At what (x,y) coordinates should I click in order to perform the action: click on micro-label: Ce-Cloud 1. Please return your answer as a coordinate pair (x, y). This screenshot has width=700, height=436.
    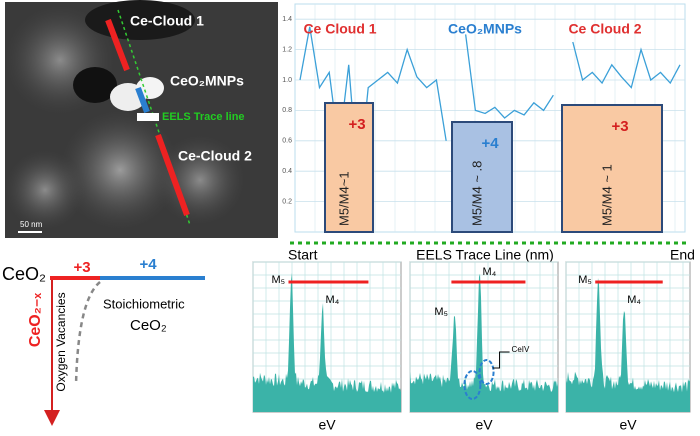
    Looking at the image, I should click on (167, 21).